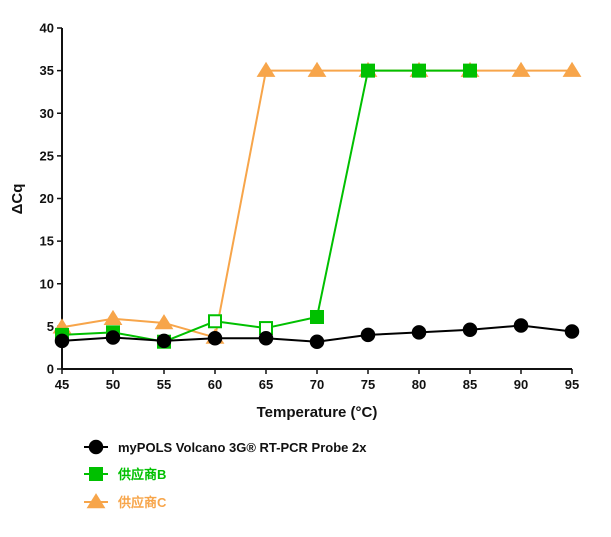  What do you see at coordinates (142, 502) in the screenshot?
I see `legend-label-3: 供应商C` at bounding box center [142, 502].